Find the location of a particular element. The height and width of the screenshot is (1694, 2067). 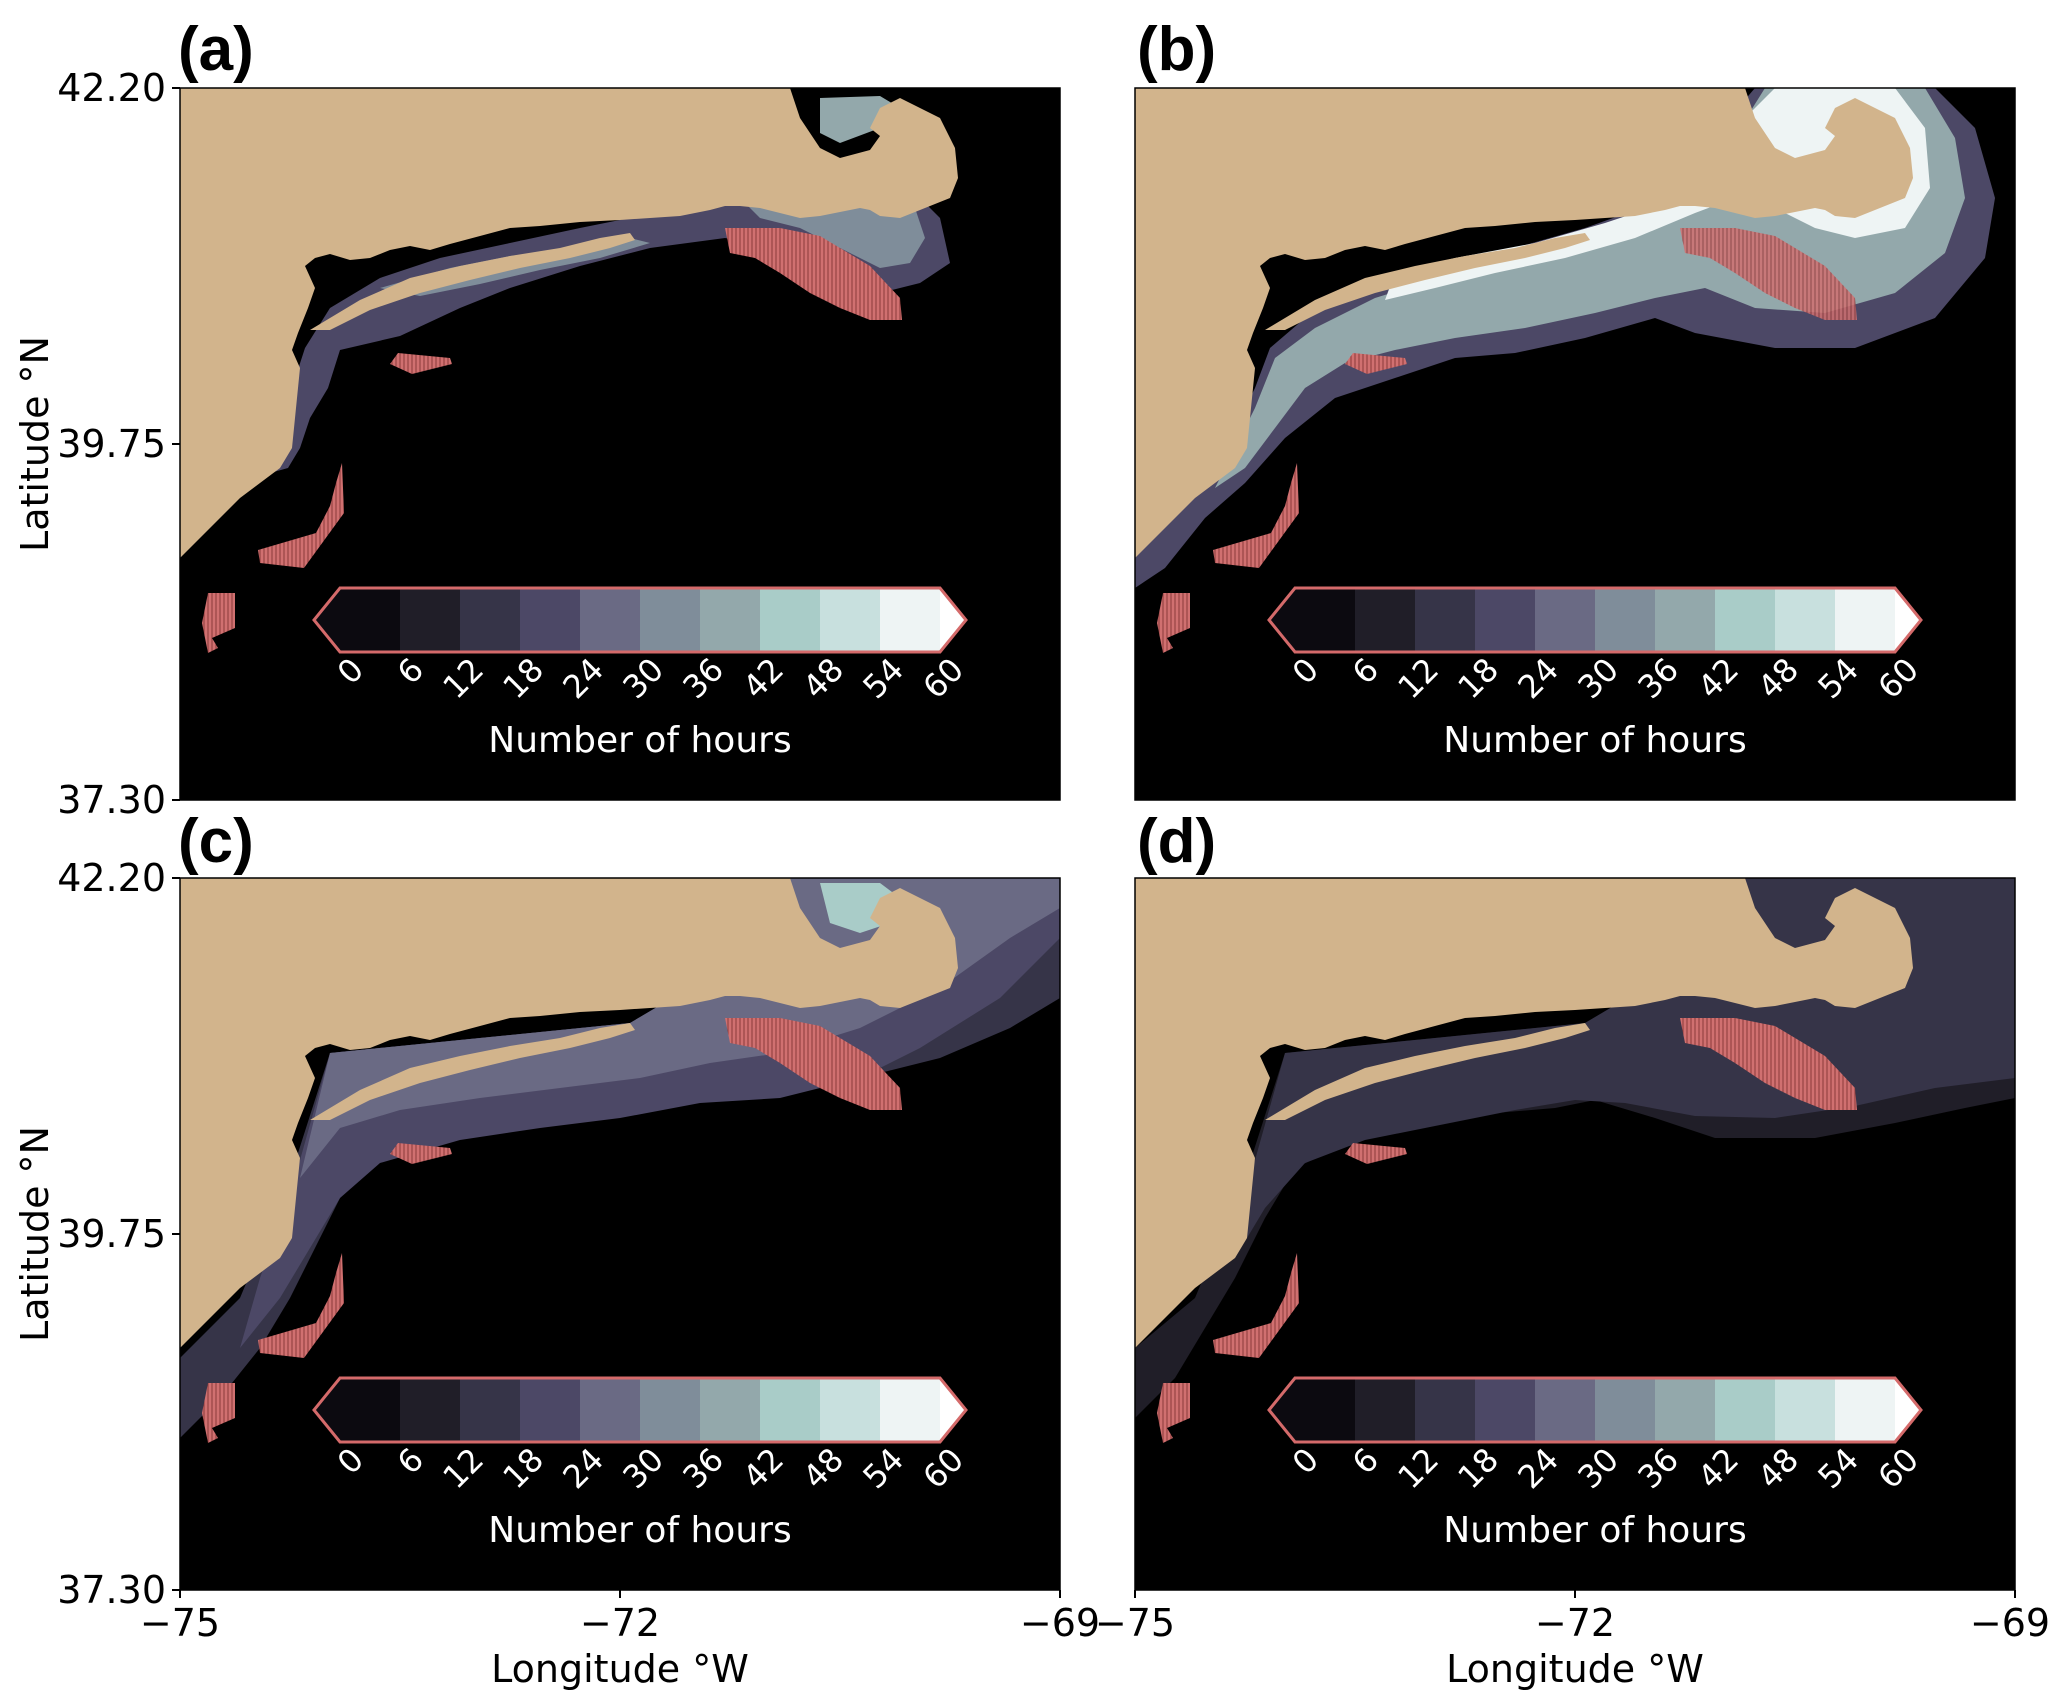

northern-water-patch is located at coordinates (860, 119).